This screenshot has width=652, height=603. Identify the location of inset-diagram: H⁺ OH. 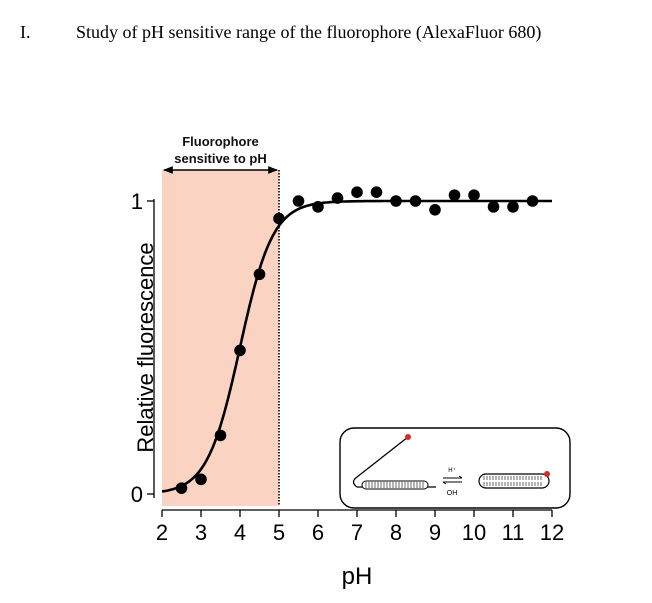
(455, 468).